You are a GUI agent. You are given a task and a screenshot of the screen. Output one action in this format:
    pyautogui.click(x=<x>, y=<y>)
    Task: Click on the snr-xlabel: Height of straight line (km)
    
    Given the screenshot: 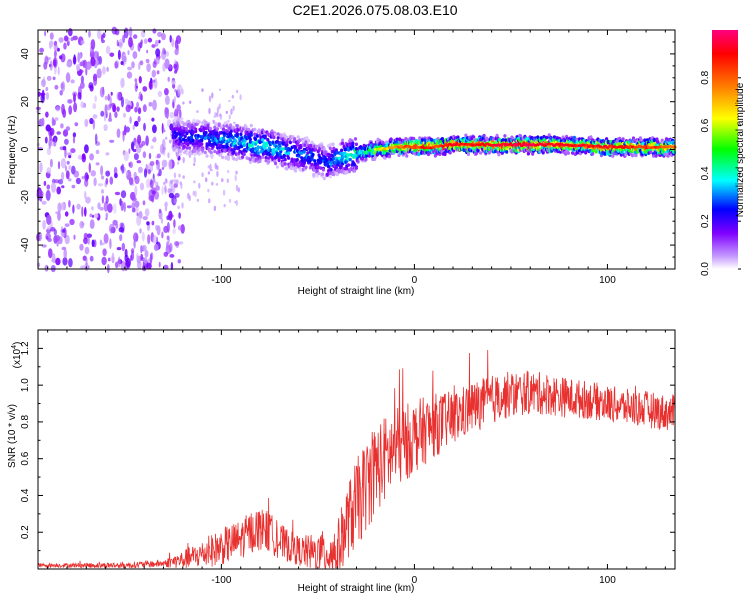 What is the action you would take?
    pyautogui.click(x=356, y=588)
    